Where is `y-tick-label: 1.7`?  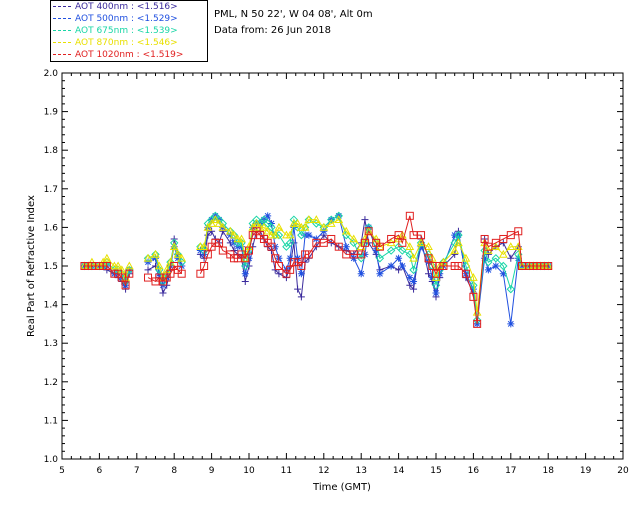 y-tick-label: 1.7 is located at coordinates (51, 190).